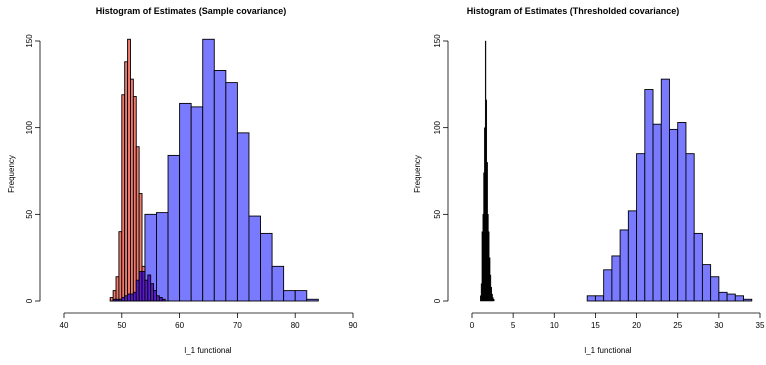  Describe the element at coordinates (636, 325) in the screenshot. I see `chart2-x-tick-label-4: 20` at that location.